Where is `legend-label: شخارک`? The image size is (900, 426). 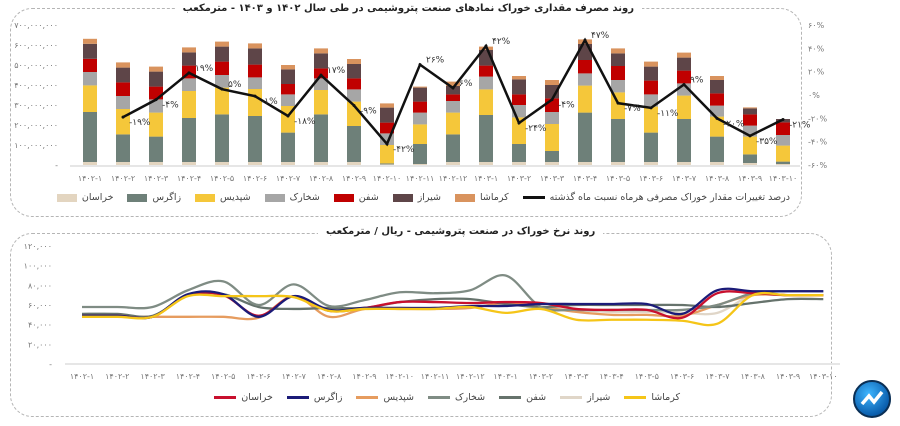 legend-label: شخارک is located at coordinates (304, 197).